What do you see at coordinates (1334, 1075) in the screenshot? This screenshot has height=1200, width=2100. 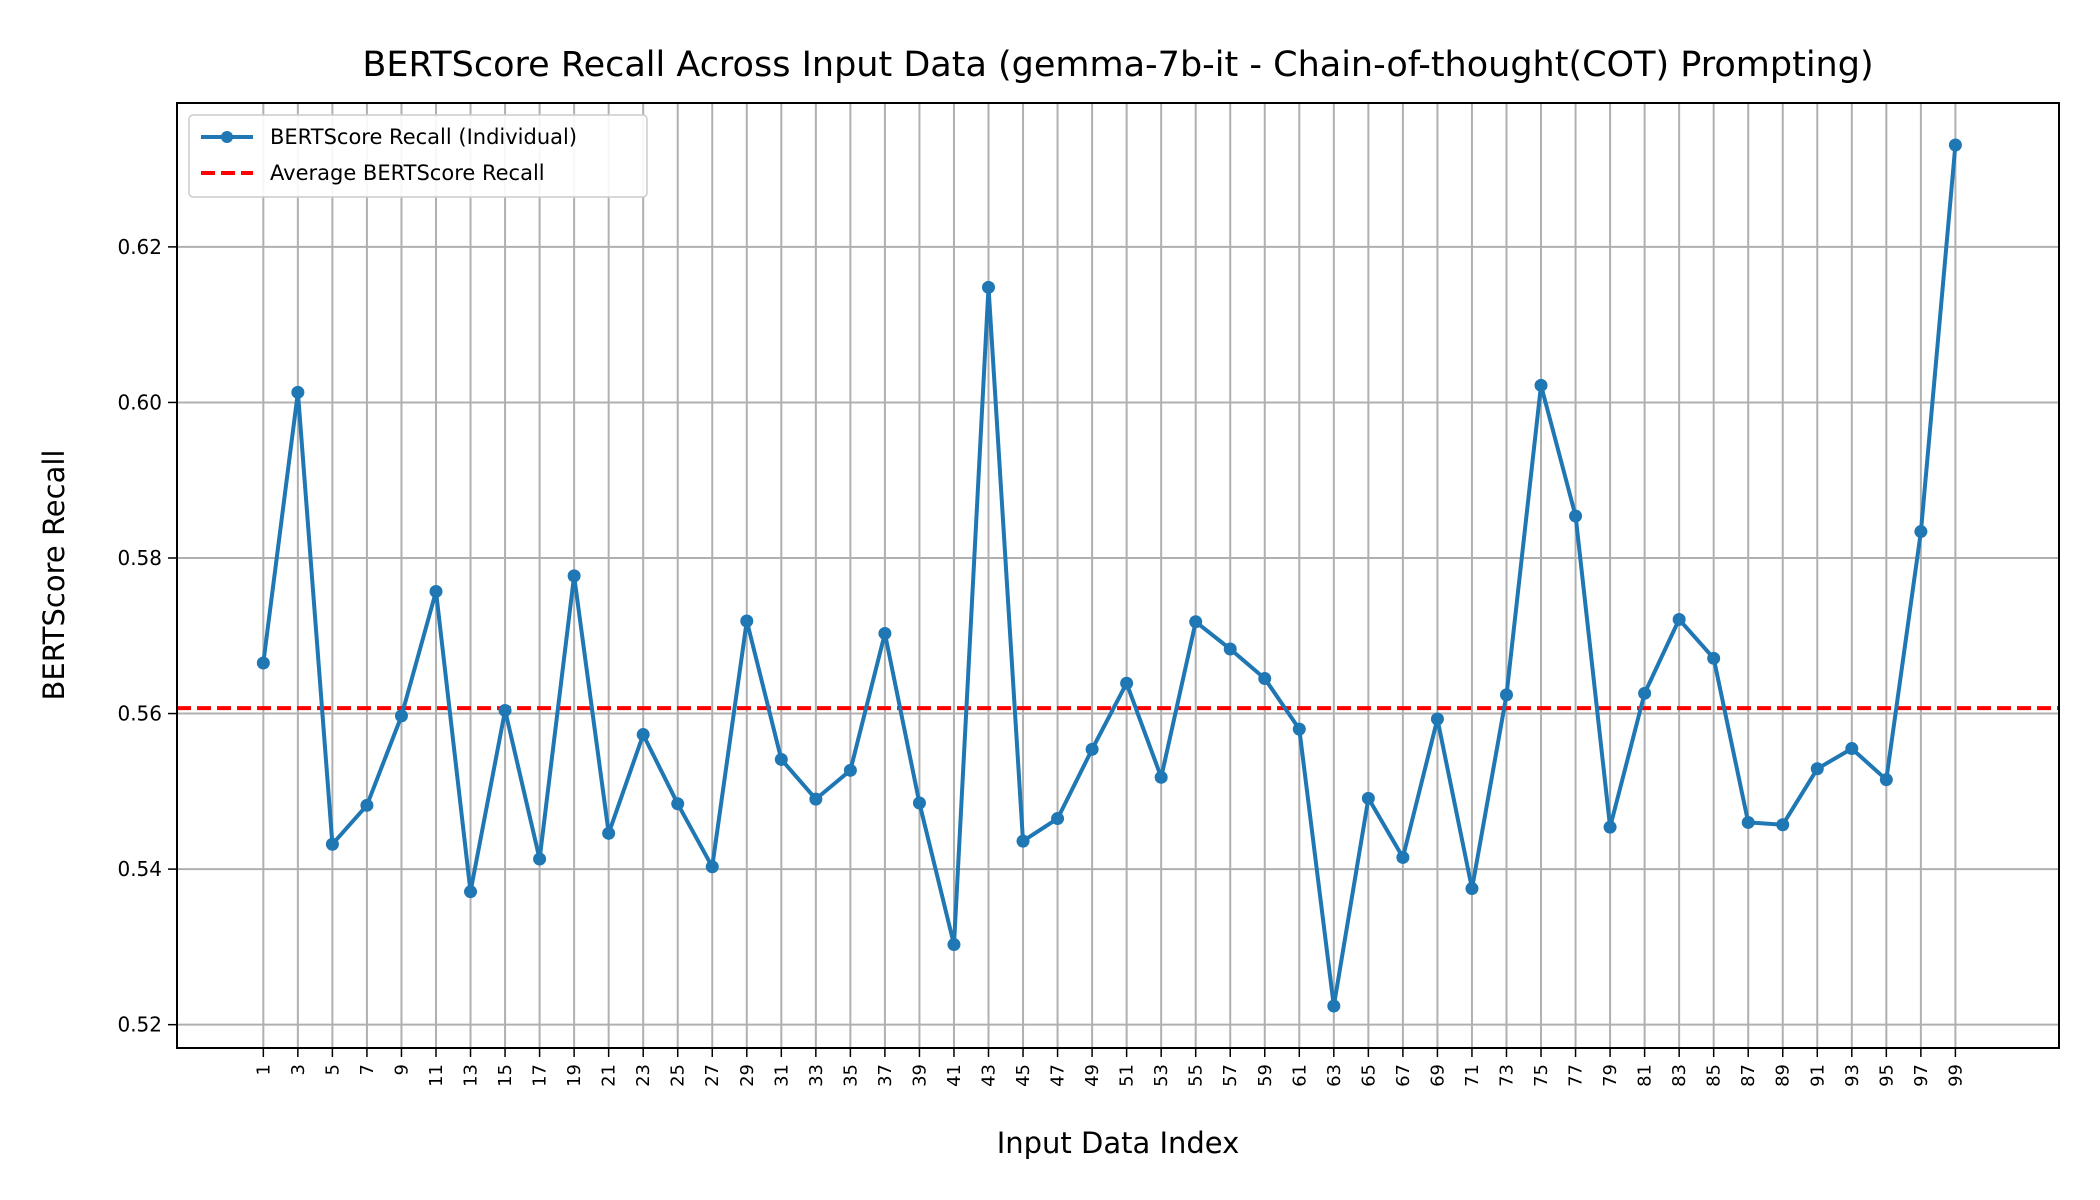 I see `x-tick-label: 63` at bounding box center [1334, 1075].